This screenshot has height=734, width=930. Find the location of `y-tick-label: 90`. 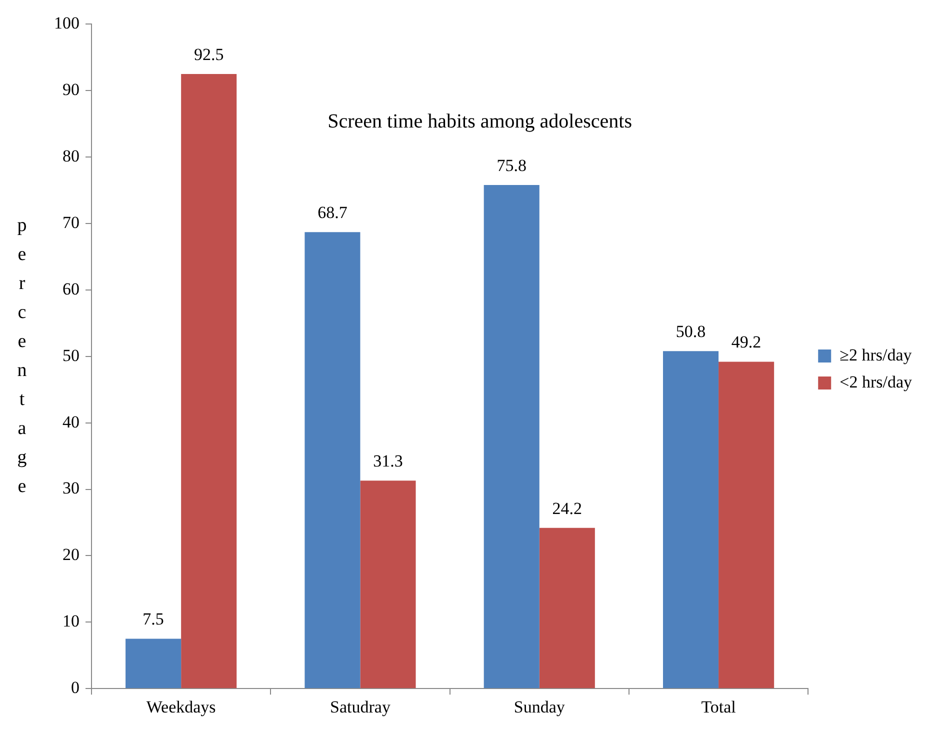

y-tick-label: 90 is located at coordinates (71, 90).